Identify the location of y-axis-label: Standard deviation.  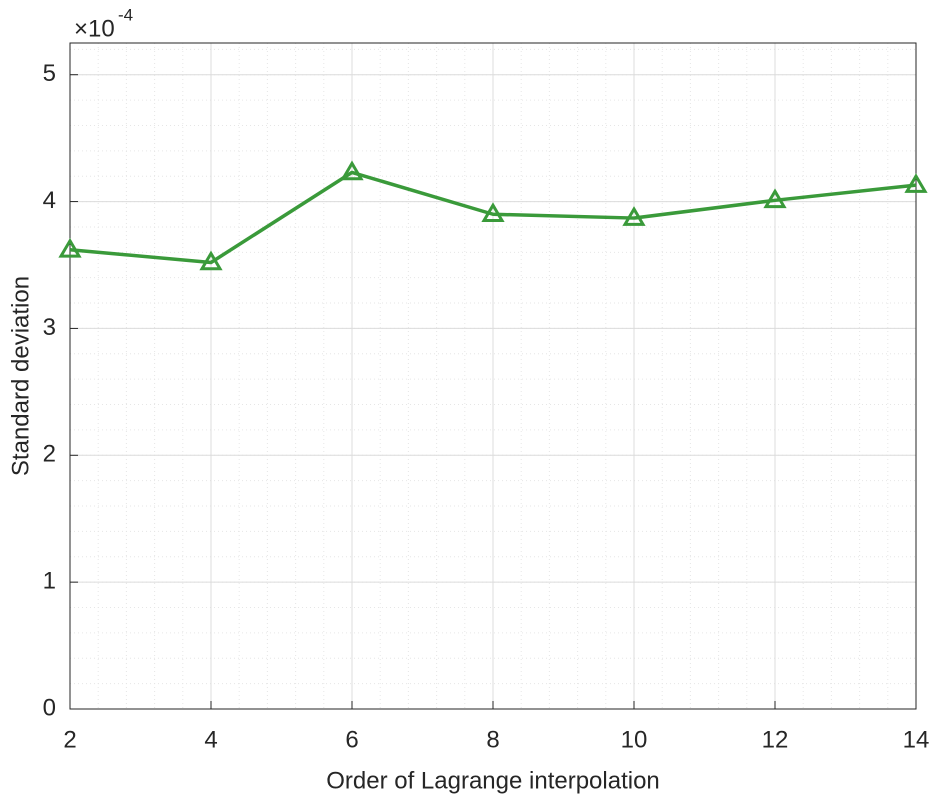
(20, 376).